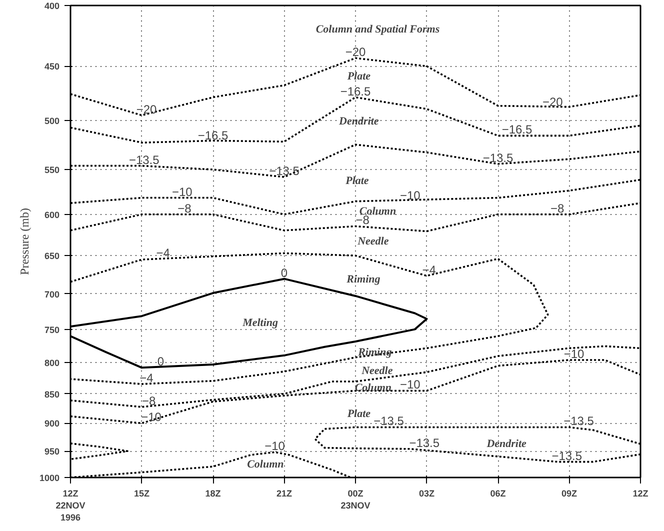 The height and width of the screenshot is (531, 664). I want to click on x-tick-label: 15Z, so click(142, 493).